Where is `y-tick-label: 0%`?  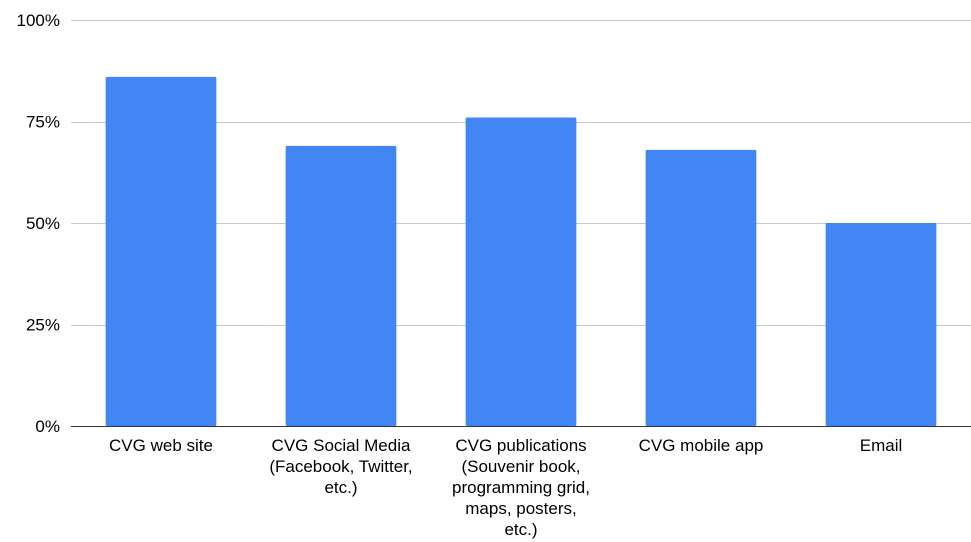 y-tick-label: 0% is located at coordinates (47, 426).